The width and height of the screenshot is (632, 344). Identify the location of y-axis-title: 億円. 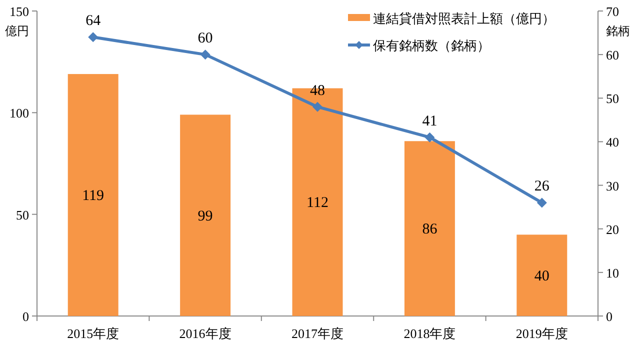
(17, 31).